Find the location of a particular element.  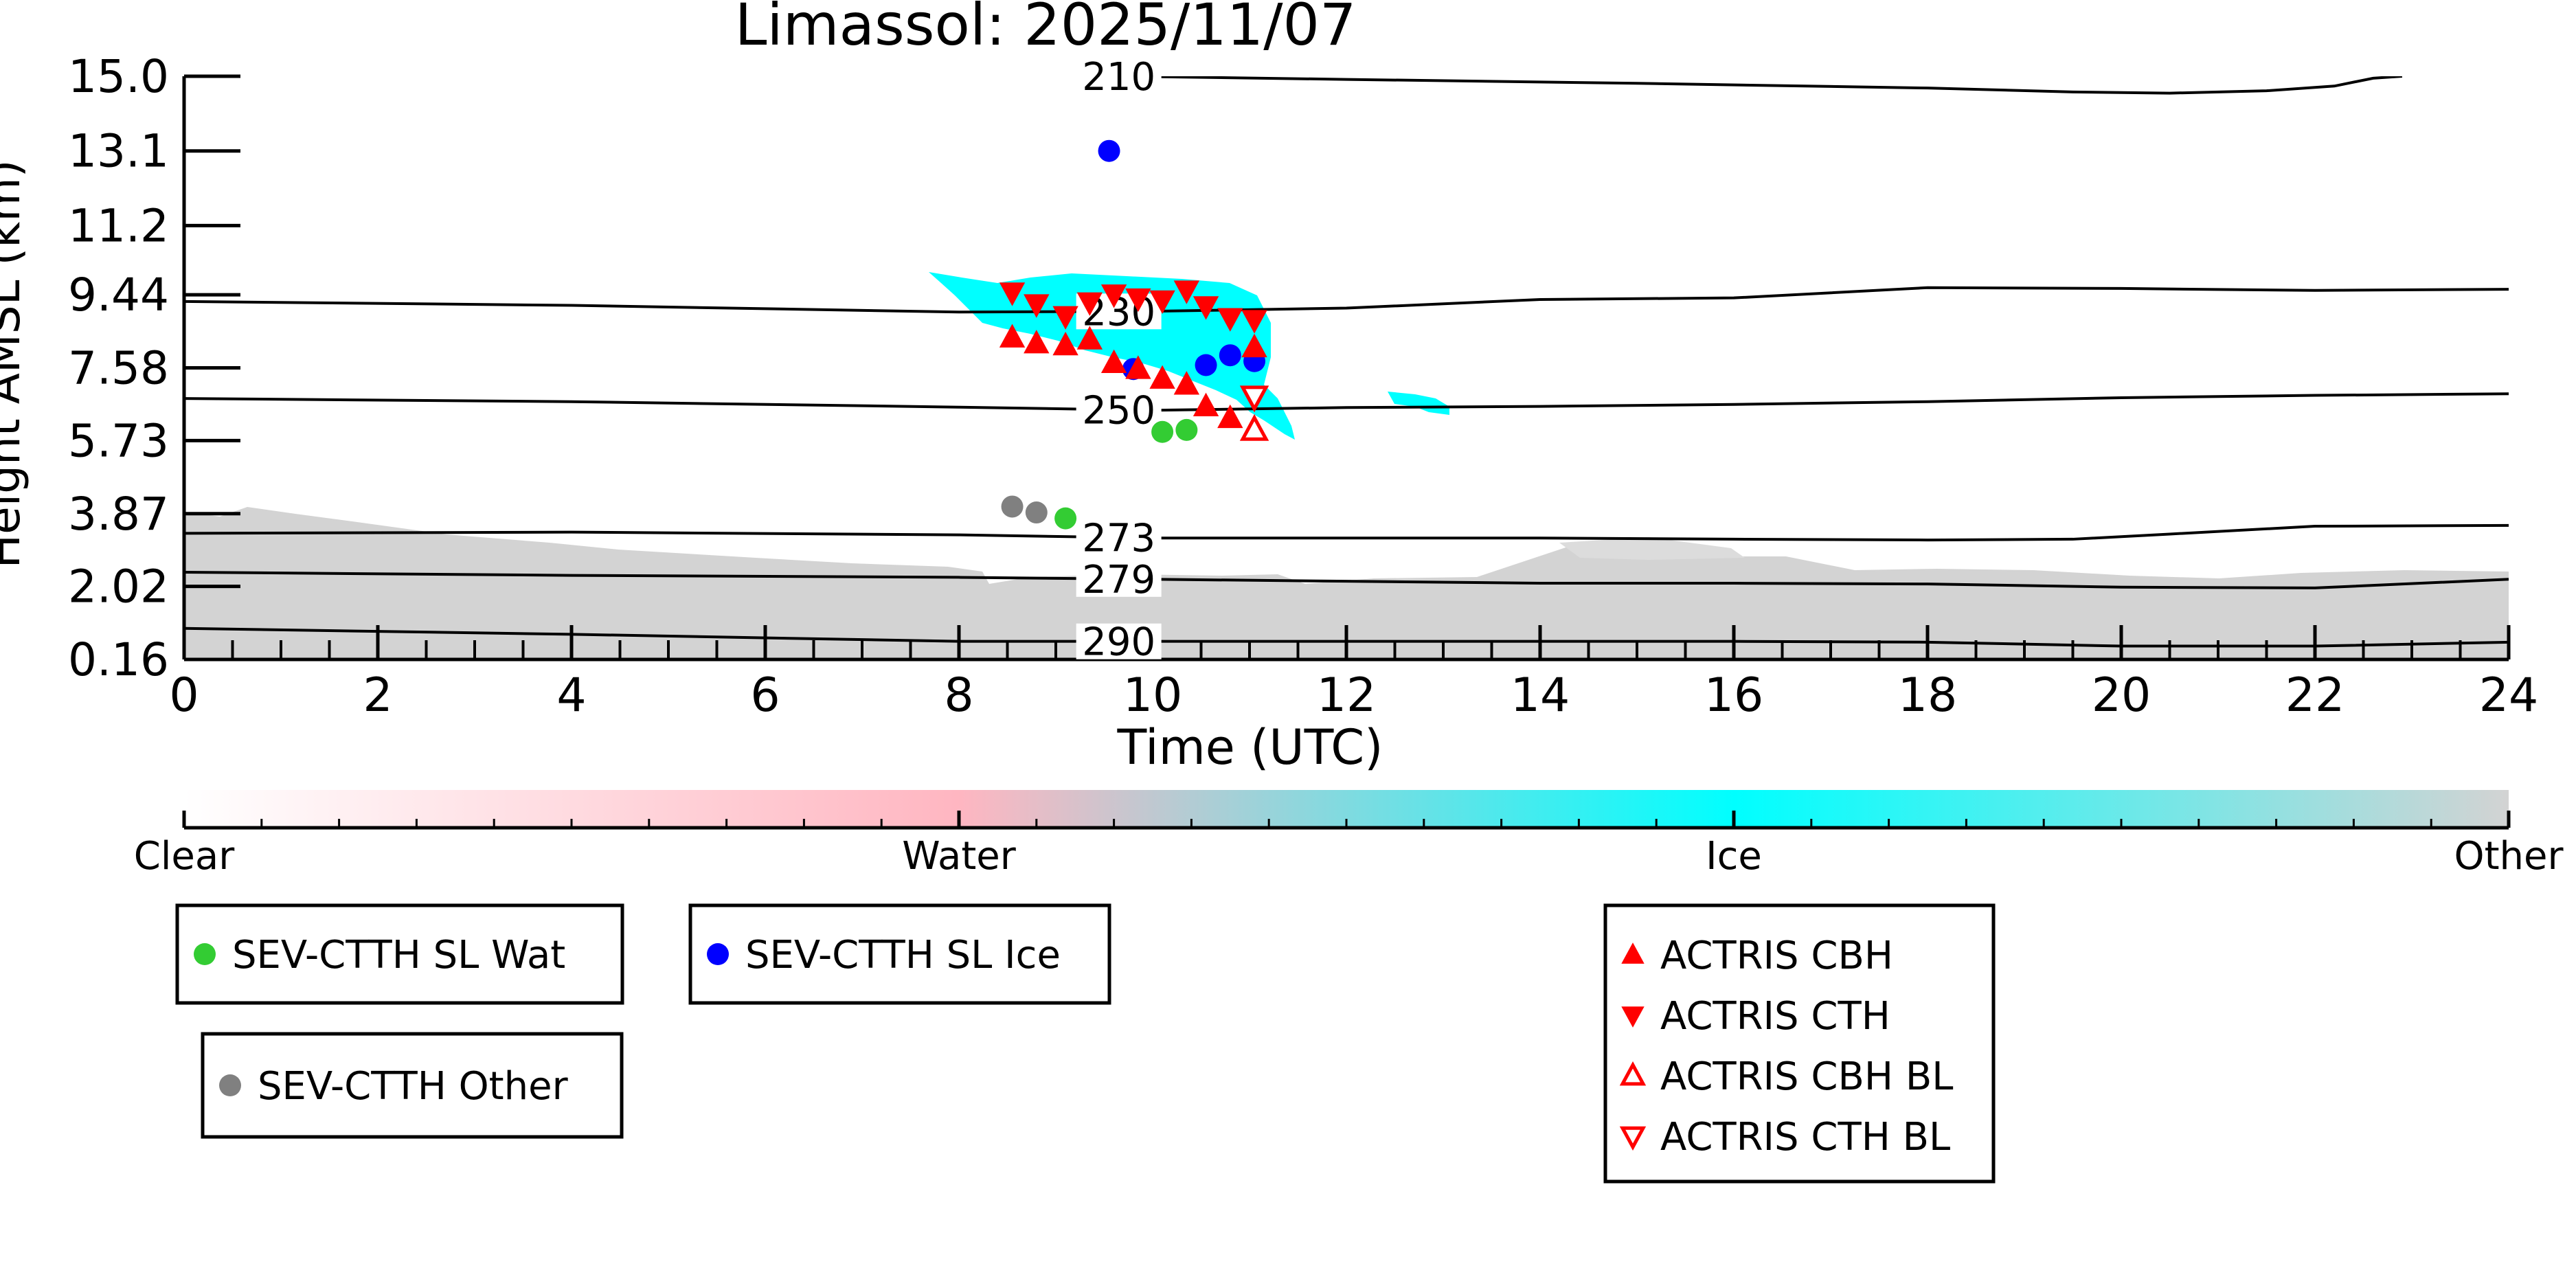

x-tick-label: 24 is located at coordinates (2509, 695).